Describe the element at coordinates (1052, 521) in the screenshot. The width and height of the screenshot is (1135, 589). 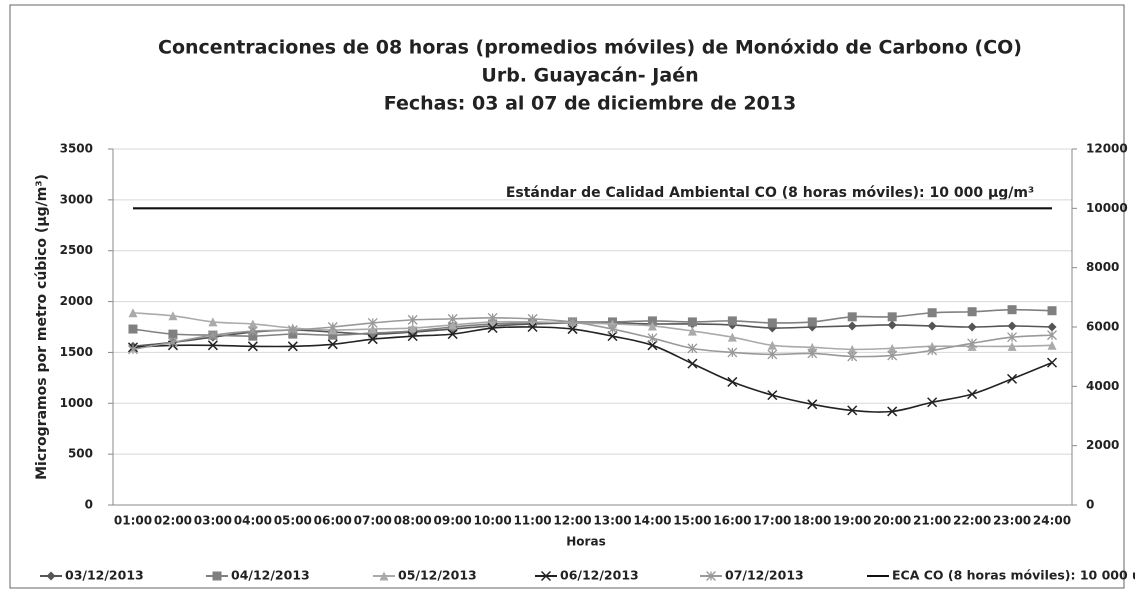
I see `x-tick-label: 24:00` at that location.